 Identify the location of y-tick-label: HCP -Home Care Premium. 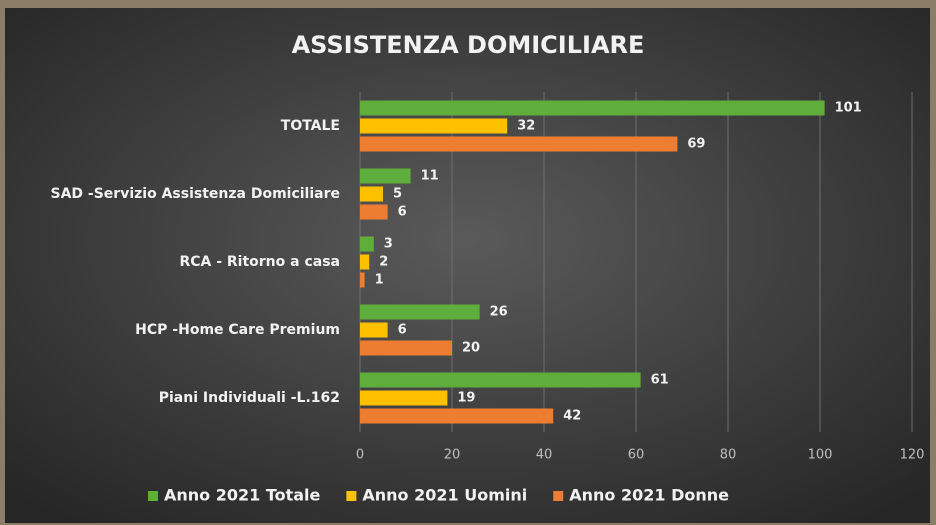
(237, 330).